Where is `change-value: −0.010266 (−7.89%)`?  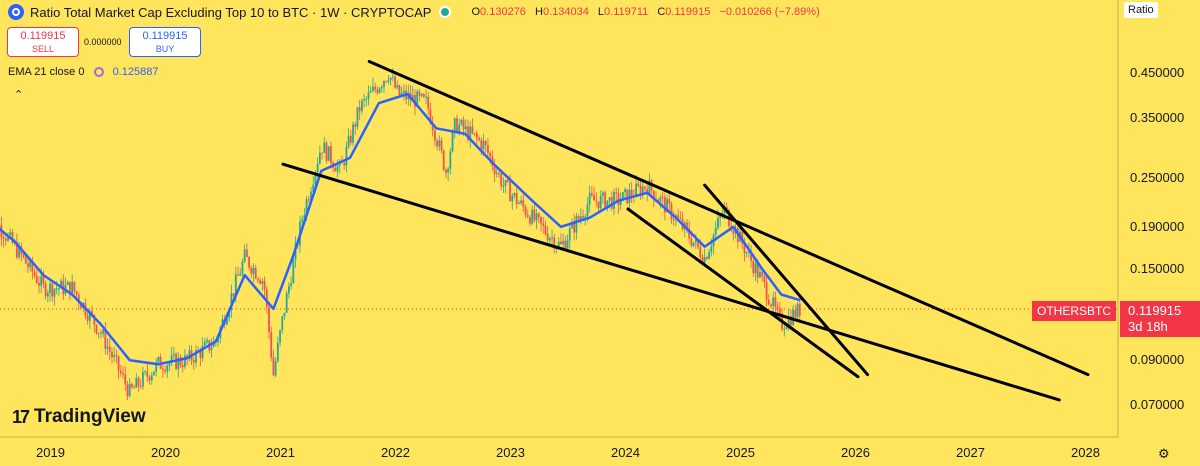 change-value: −0.010266 (−7.89%) is located at coordinates (769, 12).